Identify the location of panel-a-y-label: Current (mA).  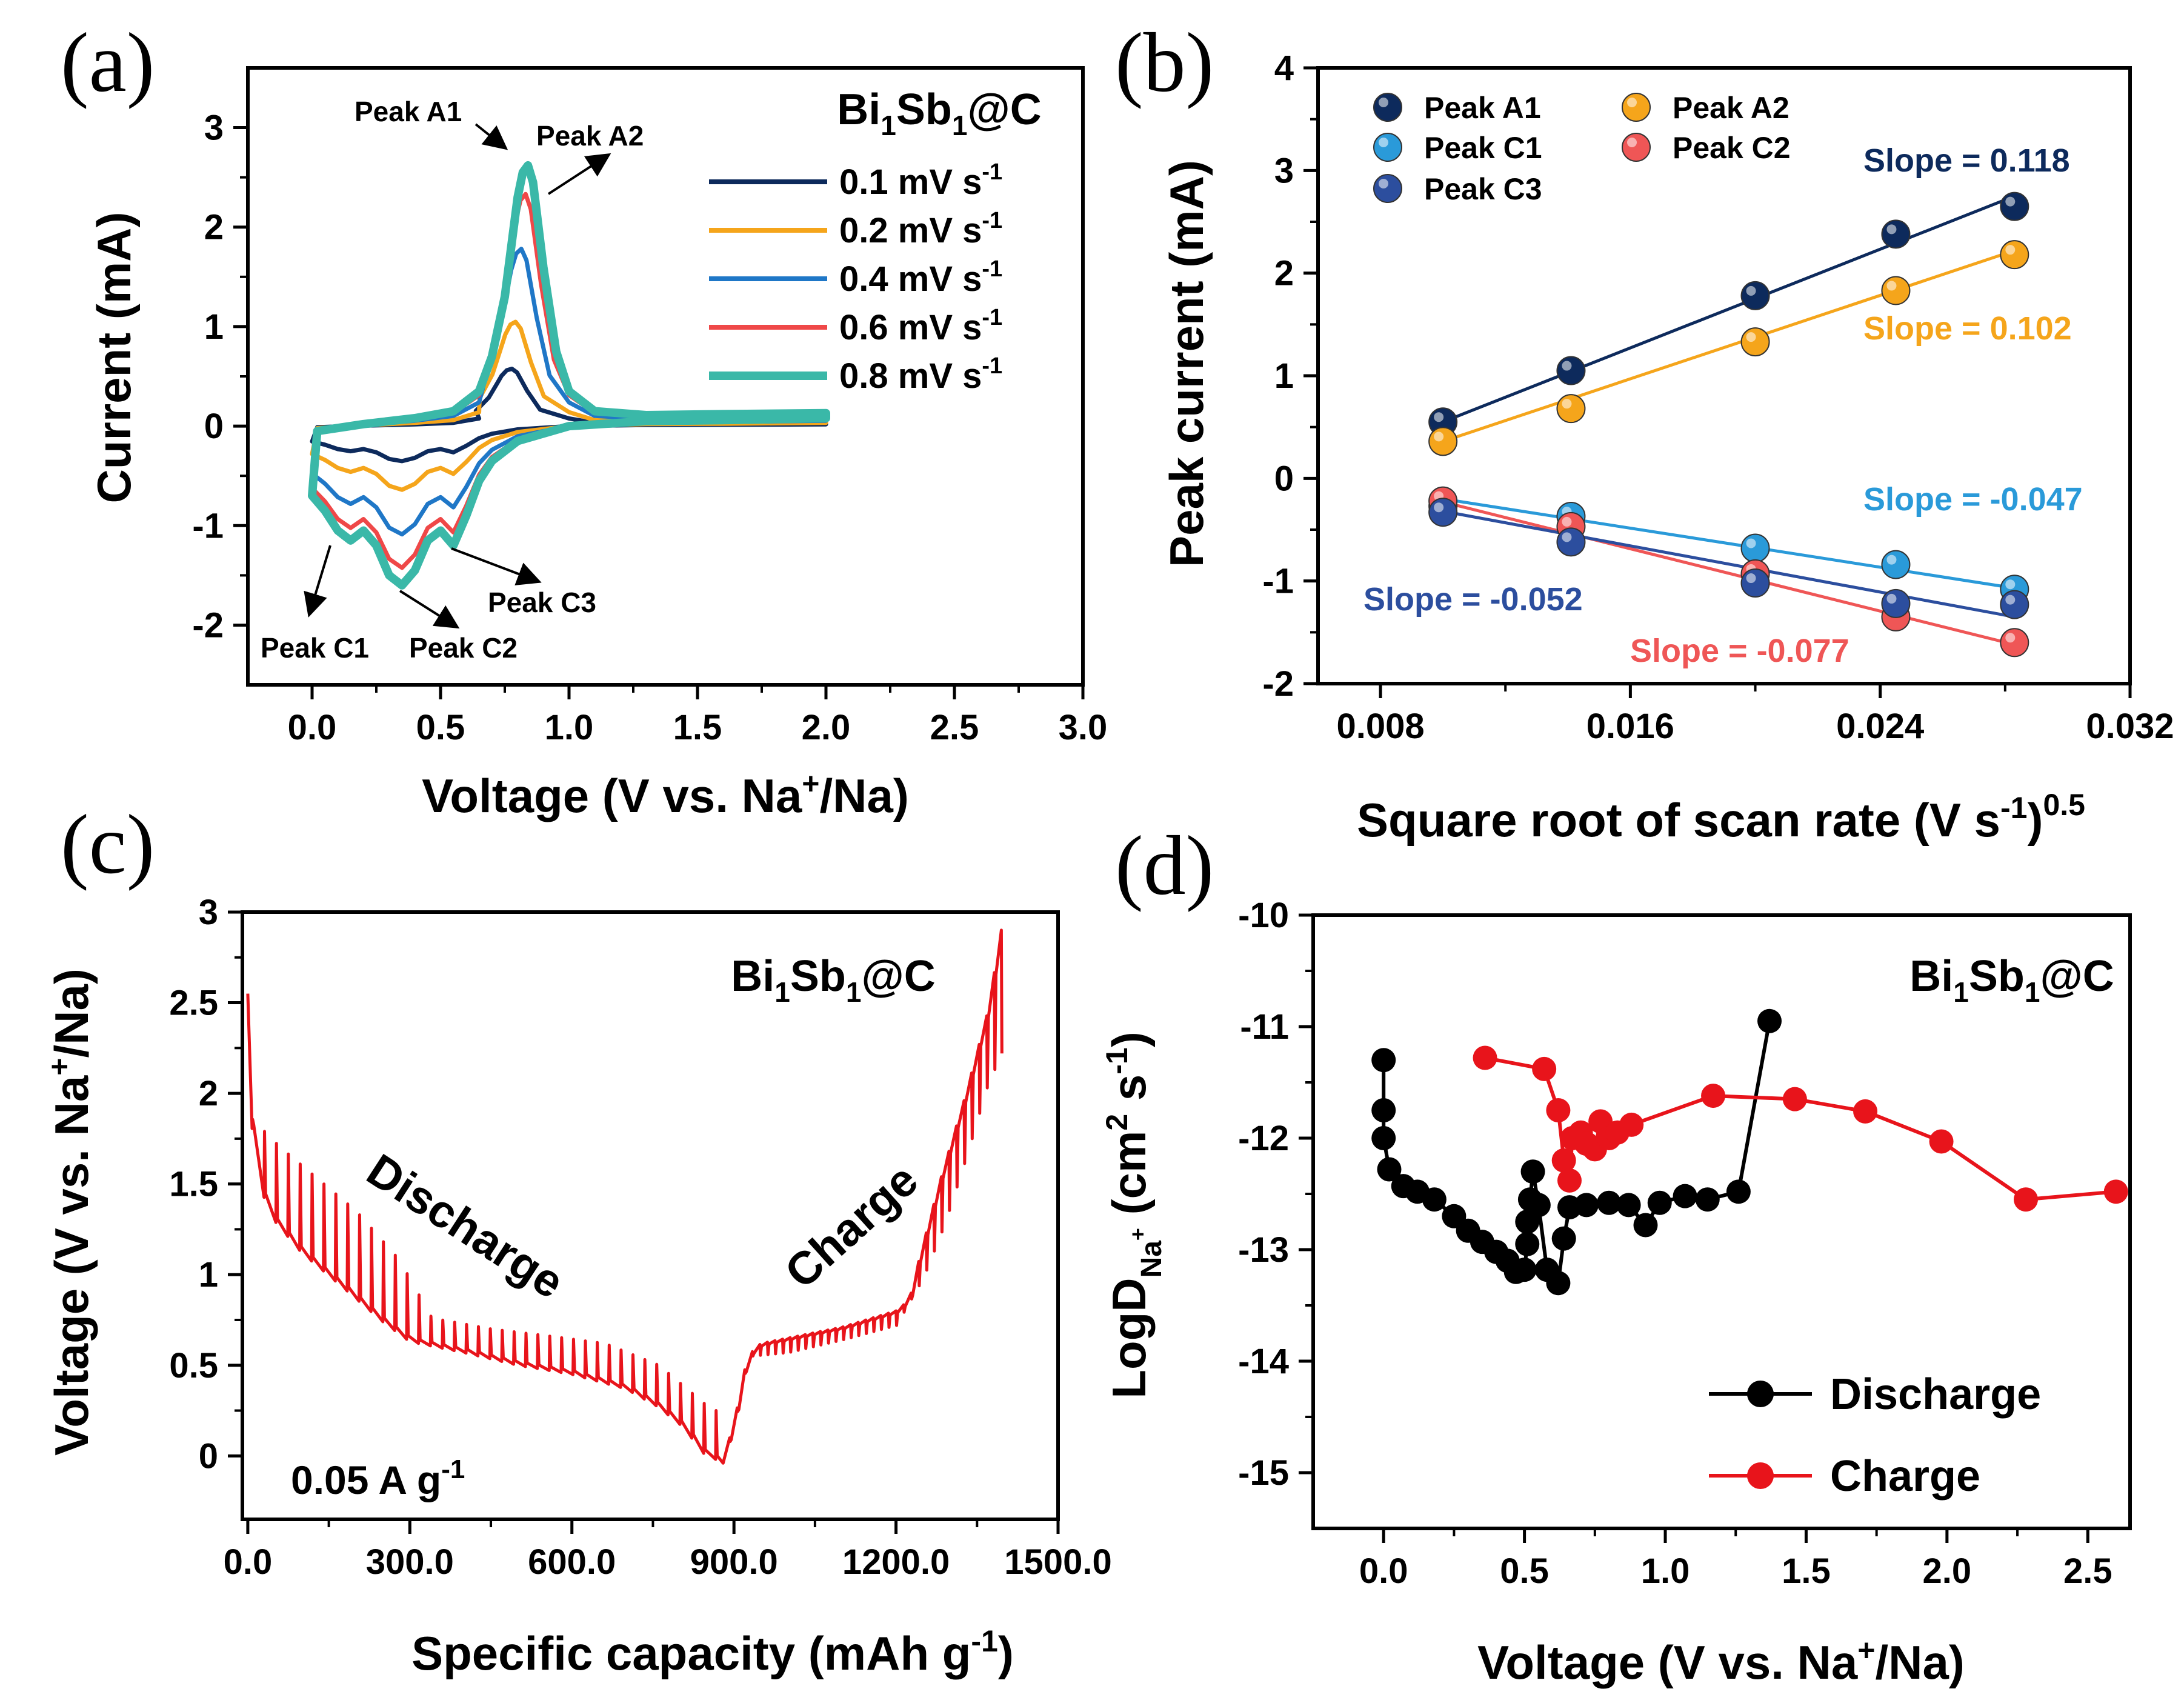
(114, 358).